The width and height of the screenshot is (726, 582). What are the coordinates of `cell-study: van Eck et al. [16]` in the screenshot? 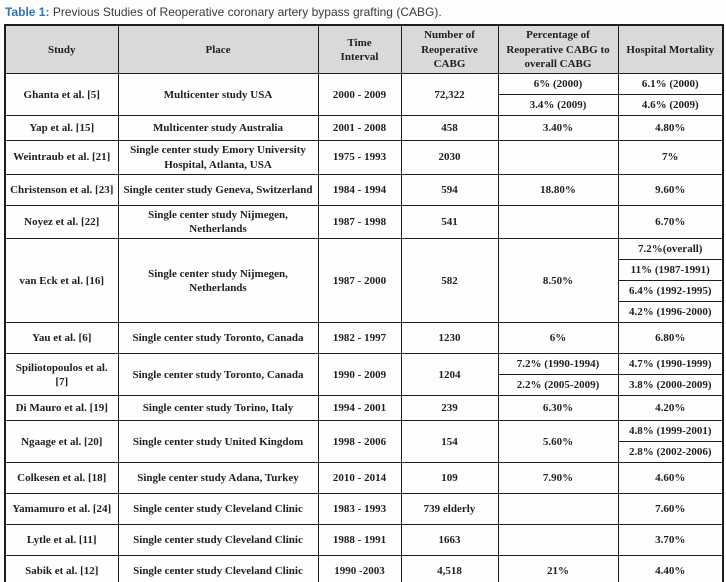 It's located at (61, 281).